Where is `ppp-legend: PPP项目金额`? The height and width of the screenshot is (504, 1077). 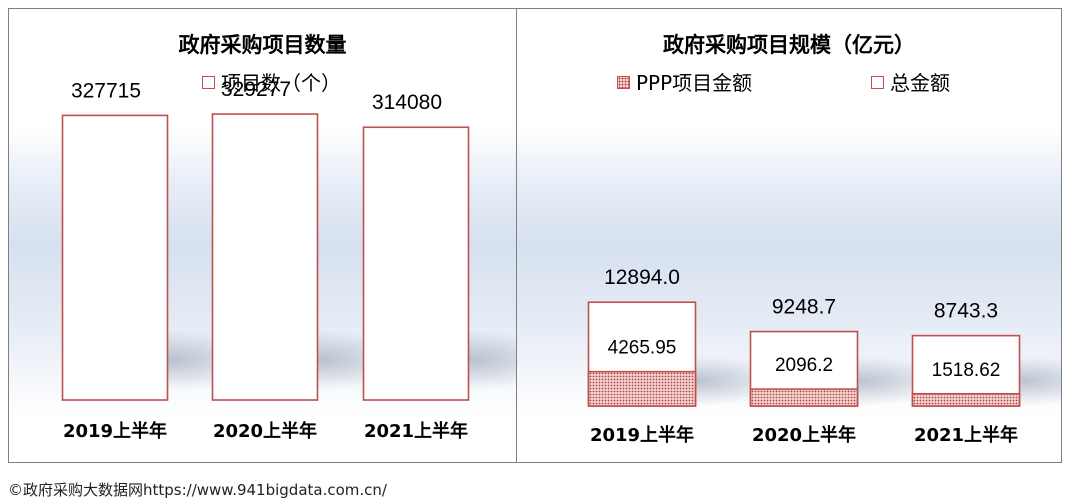
ppp-legend: PPP项目金额 is located at coordinates (684, 81).